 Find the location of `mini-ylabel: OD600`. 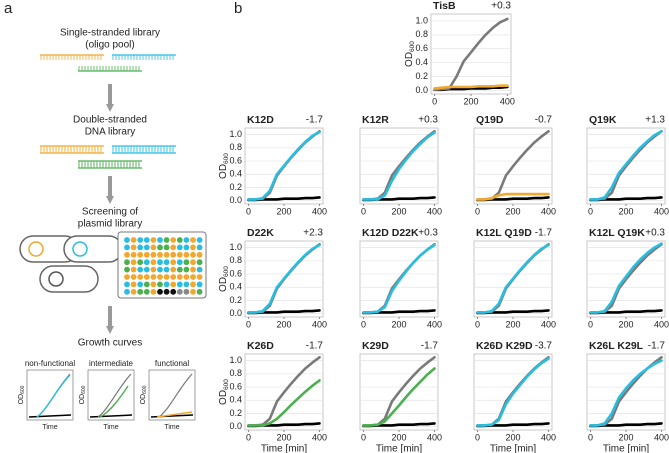

mini-ylabel: OD600 is located at coordinates (144, 394).